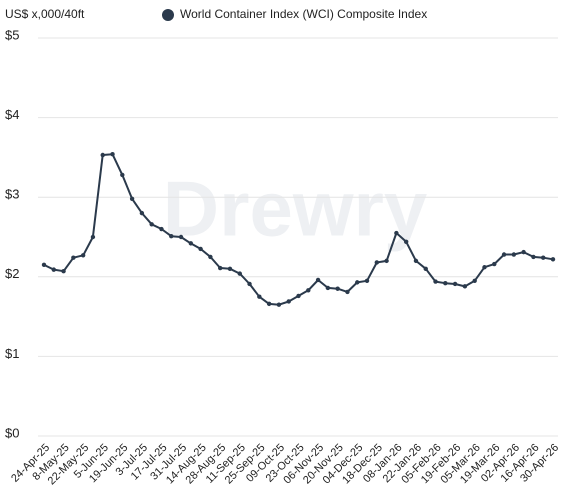 The height and width of the screenshot is (504, 562). What do you see at coordinates (295, 209) in the screenshot?
I see `watermark: Drewry` at bounding box center [295, 209].